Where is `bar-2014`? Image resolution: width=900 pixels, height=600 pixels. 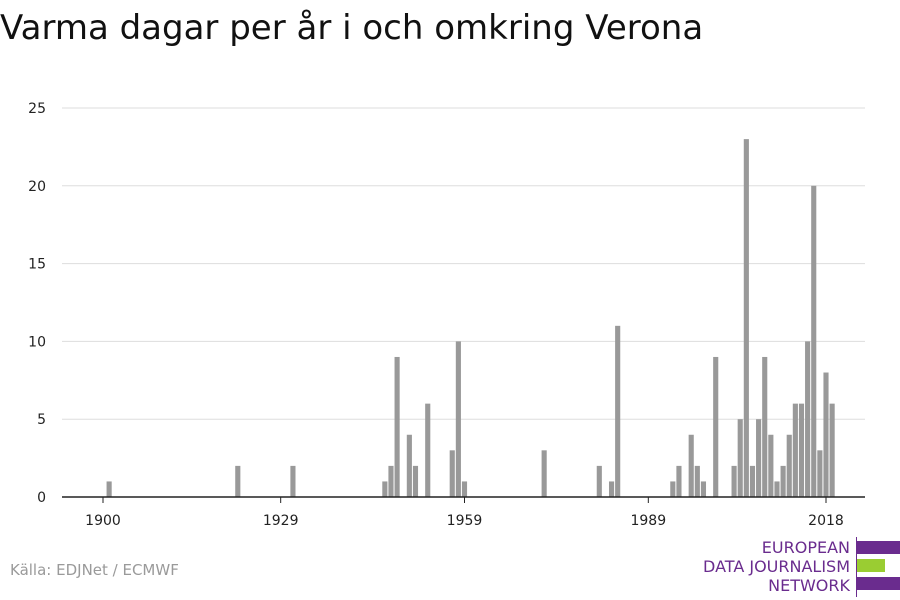
bar-2014 is located at coordinates (801, 450).